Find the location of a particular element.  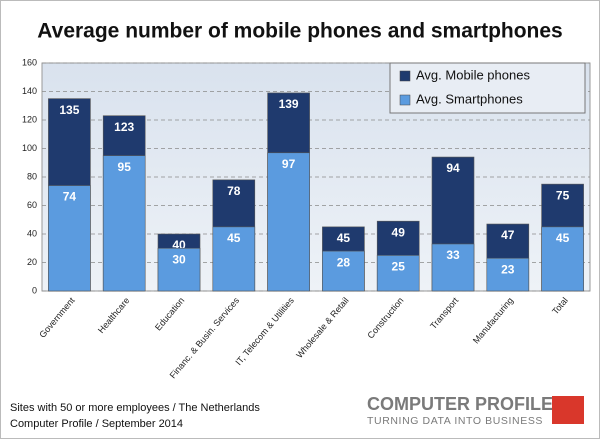

y-tick-label: 0 is located at coordinates (34, 290).